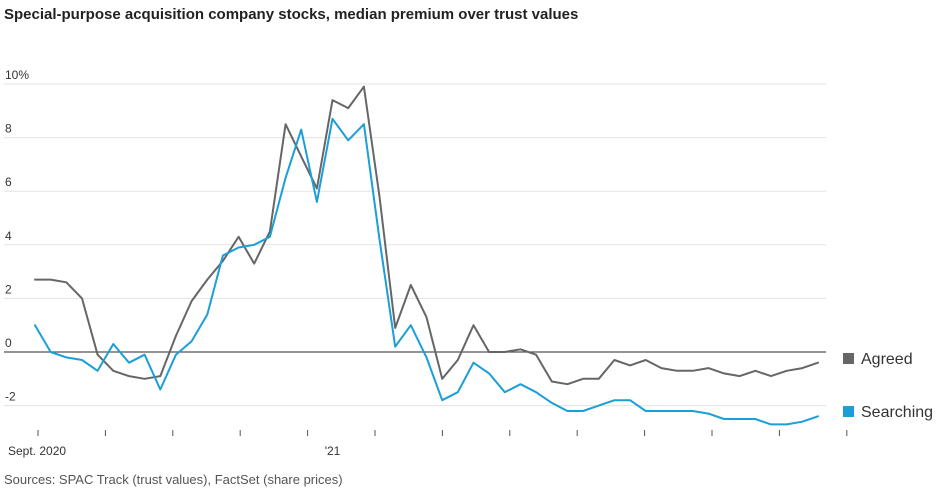  Describe the element at coordinates (428, 444) in the screenshot. I see `x-axis-ticks: Sept. 2020 '21` at that location.